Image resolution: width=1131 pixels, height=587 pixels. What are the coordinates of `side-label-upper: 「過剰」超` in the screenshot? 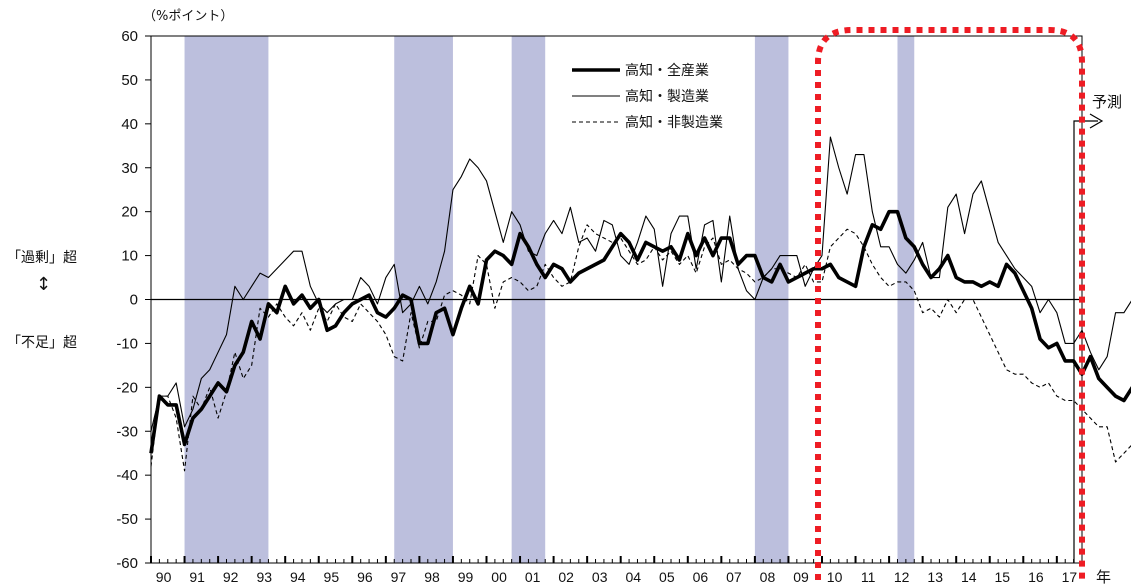 It's located at (42, 258).